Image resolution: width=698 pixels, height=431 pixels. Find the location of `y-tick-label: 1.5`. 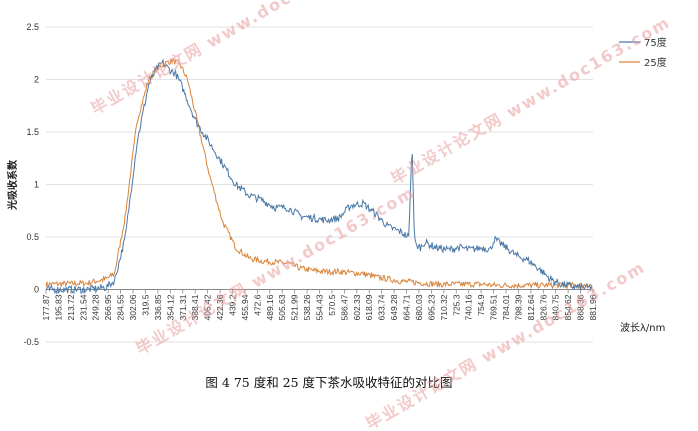

y-tick-label: 1.5 is located at coordinates (32, 132).